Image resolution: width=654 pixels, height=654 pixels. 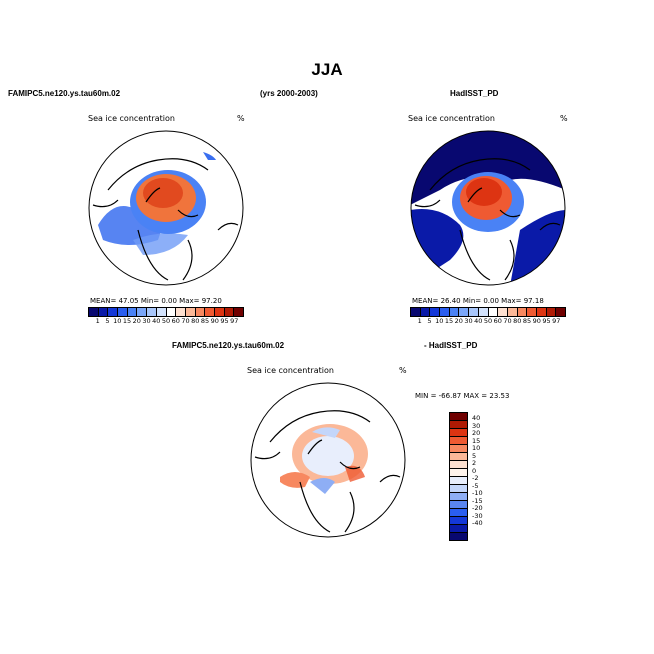 I want to click on diff-polar-map, so click(x=328, y=460).